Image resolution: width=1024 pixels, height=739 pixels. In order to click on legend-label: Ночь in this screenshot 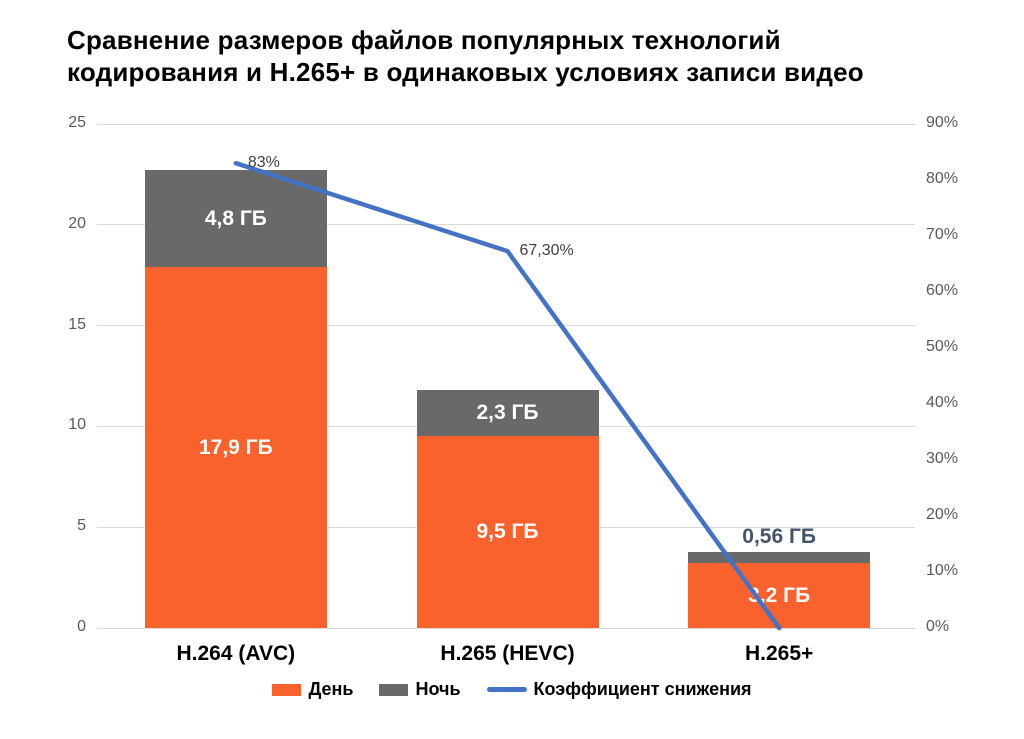, I will do `click(438, 689)`.